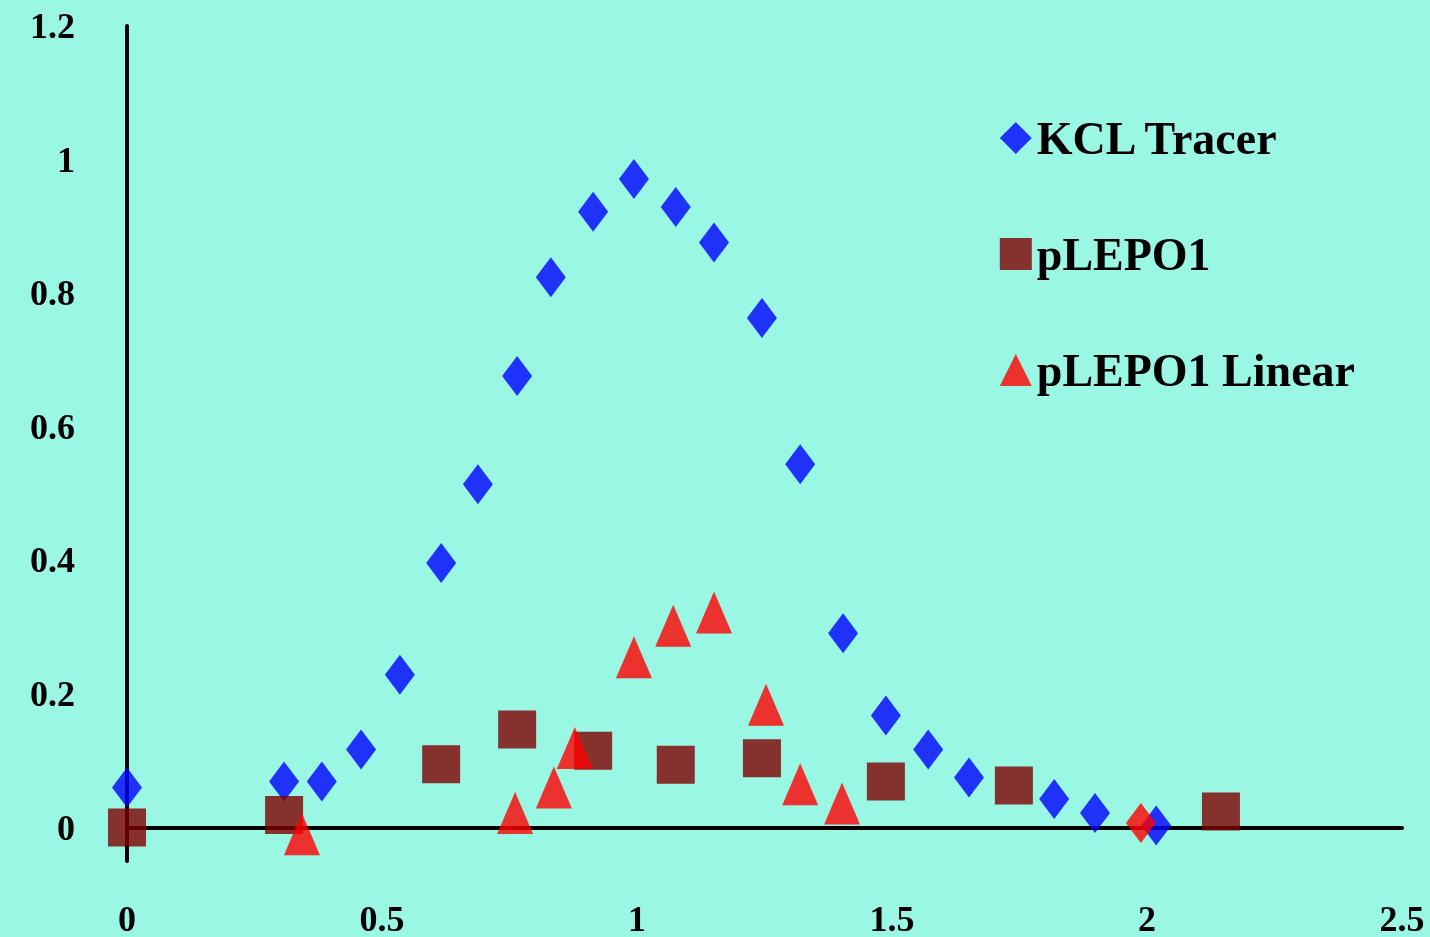 This screenshot has width=1430, height=937. I want to click on legend-label: KCL Tracer, so click(1156, 138).